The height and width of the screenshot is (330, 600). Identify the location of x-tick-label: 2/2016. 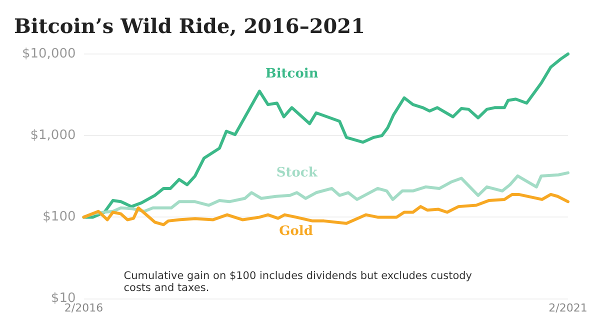
(84, 307).